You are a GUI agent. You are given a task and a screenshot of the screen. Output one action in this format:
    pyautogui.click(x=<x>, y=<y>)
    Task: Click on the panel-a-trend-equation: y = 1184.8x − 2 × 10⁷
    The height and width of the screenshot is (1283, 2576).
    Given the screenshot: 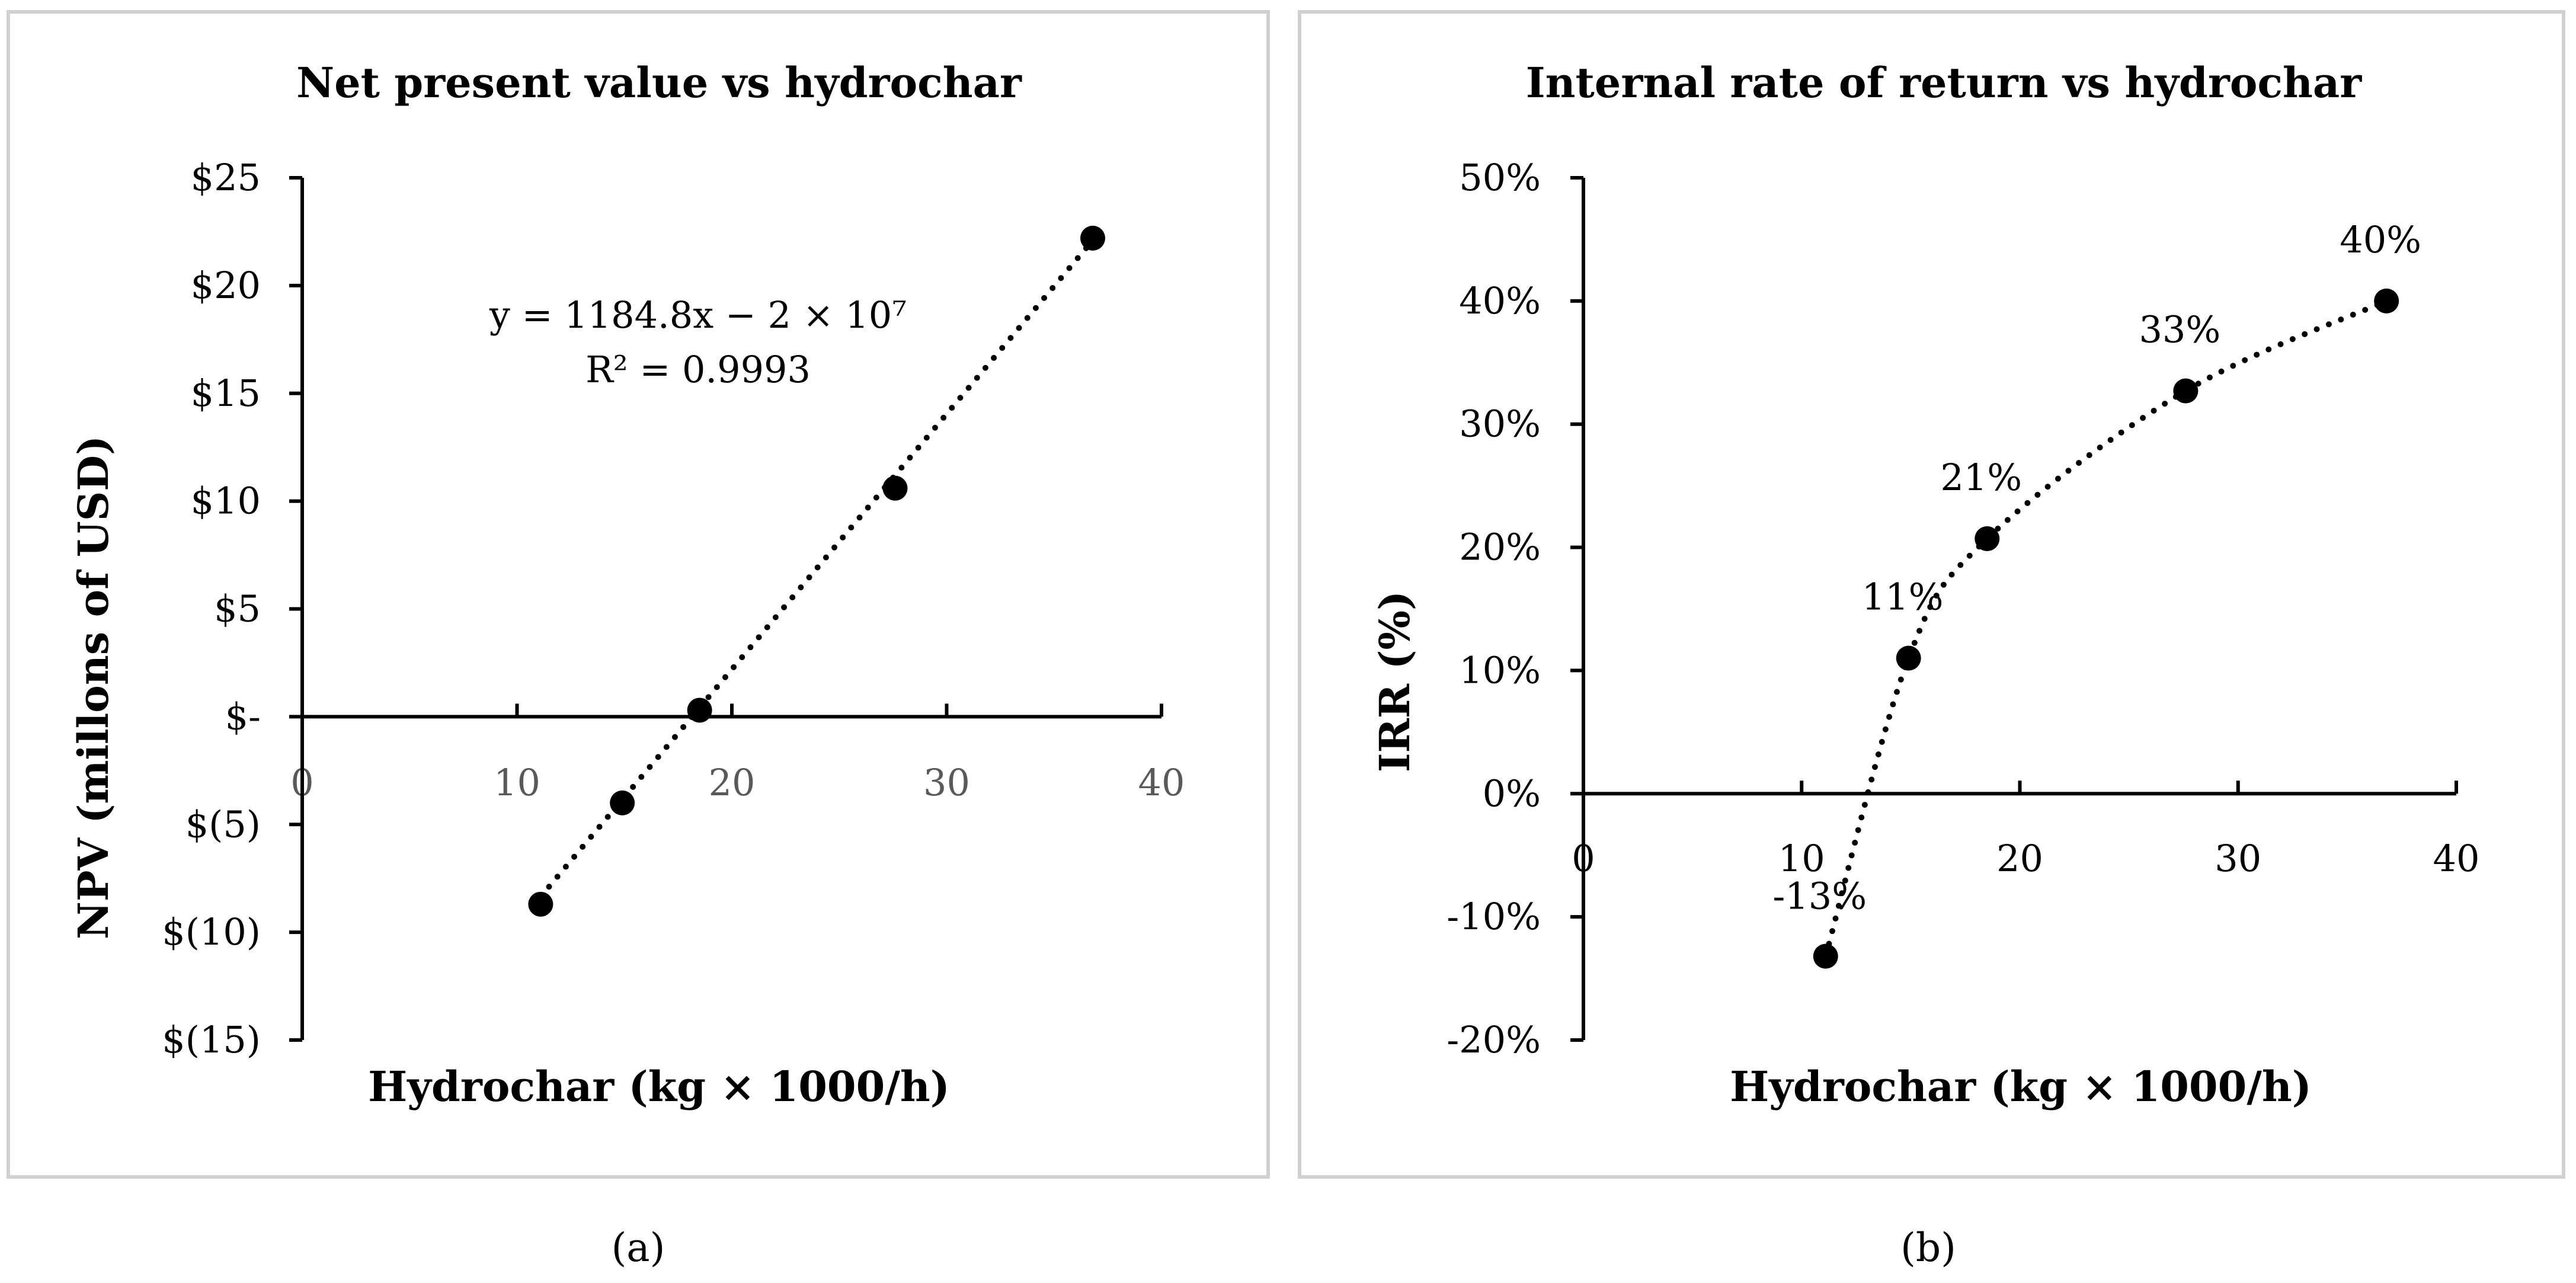 What is the action you would take?
    pyautogui.click(x=698, y=315)
    